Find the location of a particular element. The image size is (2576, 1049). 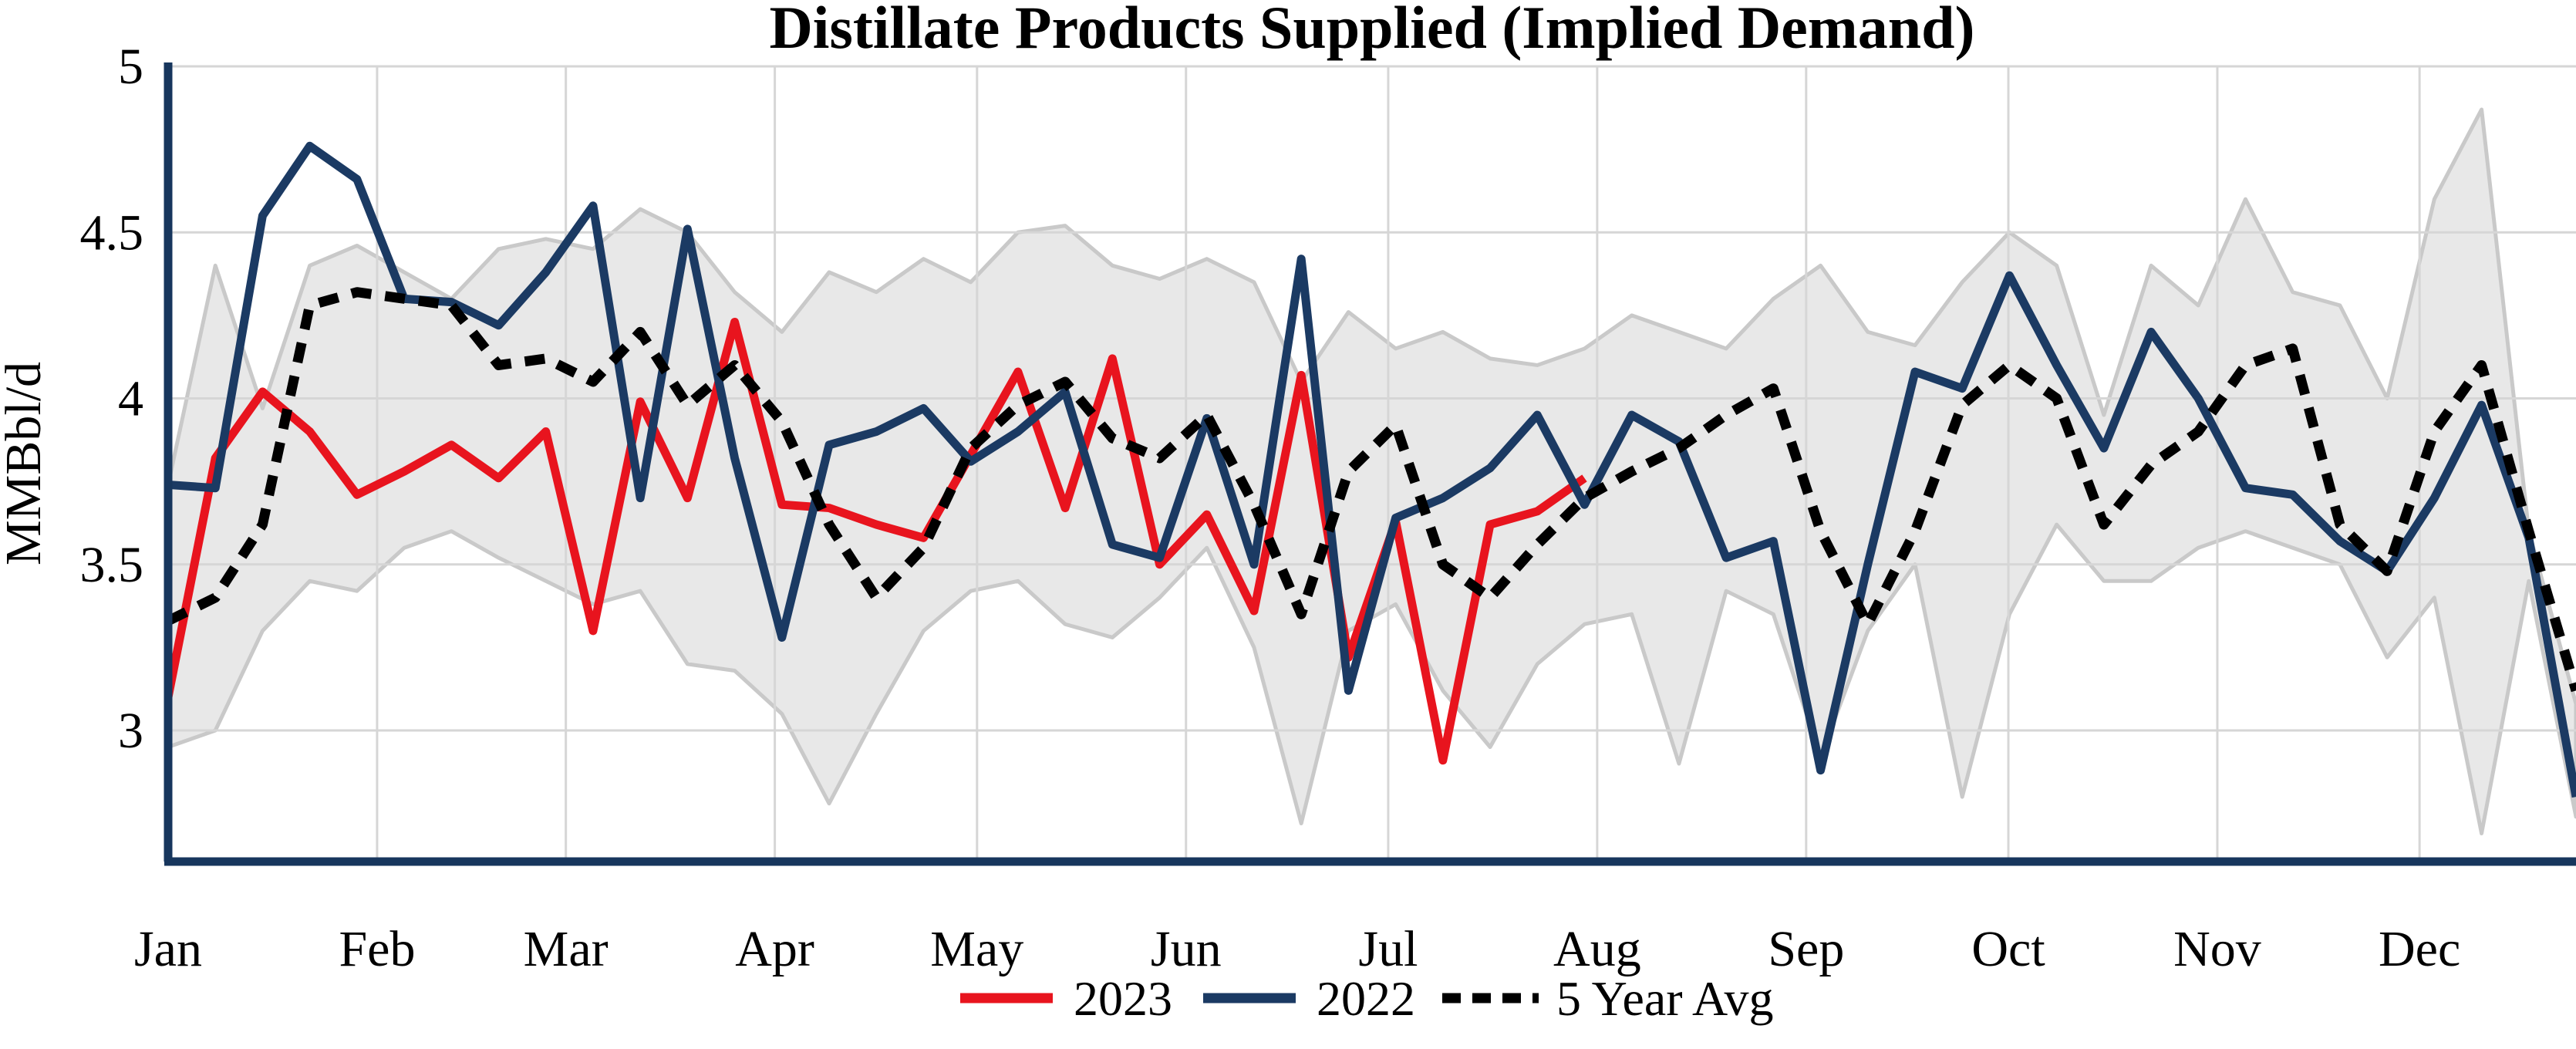

x-tick-dec: Dec is located at coordinates (2419, 949).